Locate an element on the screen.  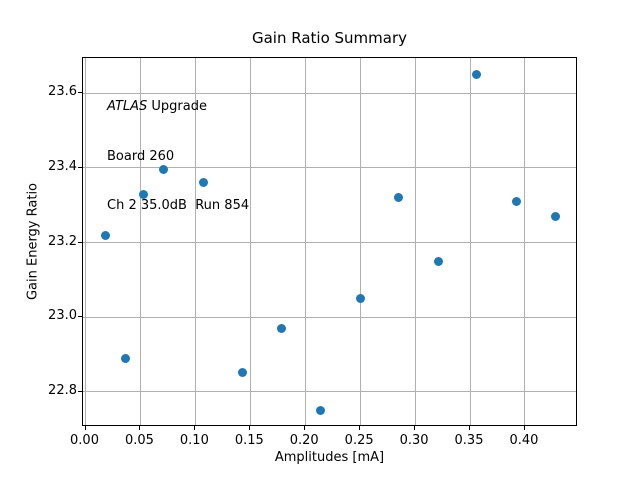
x-tick-label: 0.30 is located at coordinates (414, 440).